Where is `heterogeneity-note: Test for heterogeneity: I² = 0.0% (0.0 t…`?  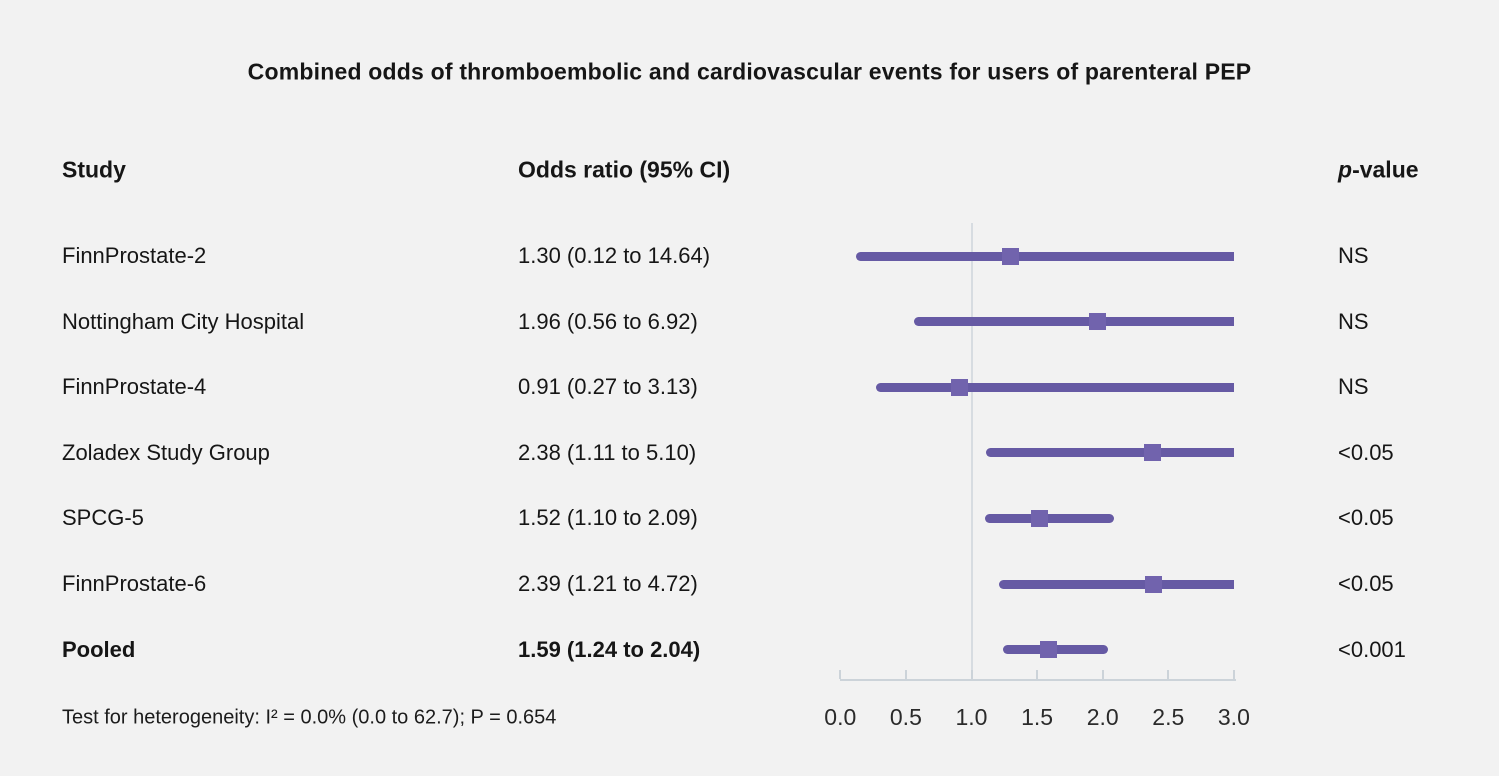
heterogeneity-note: Test for heterogeneity: I² = 0.0% (0.0 t… is located at coordinates (309, 717).